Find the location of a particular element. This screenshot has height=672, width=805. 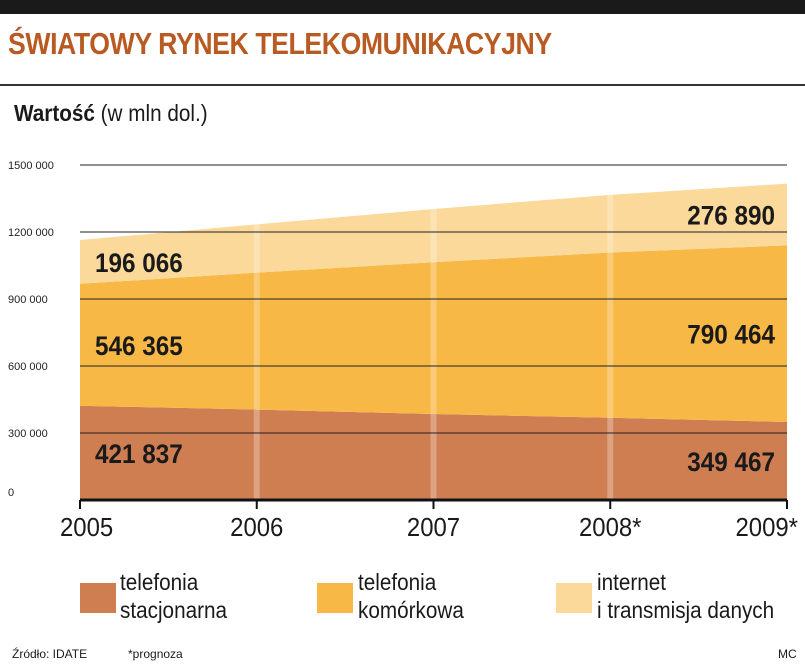

legend-label-line: stacjonarna is located at coordinates (174, 610).